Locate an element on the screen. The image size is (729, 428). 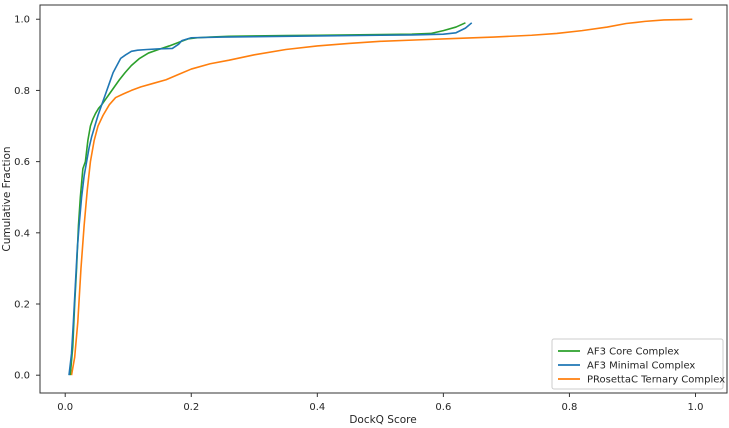
y-axis-label: Cumulative Fraction is located at coordinates (7, 198).